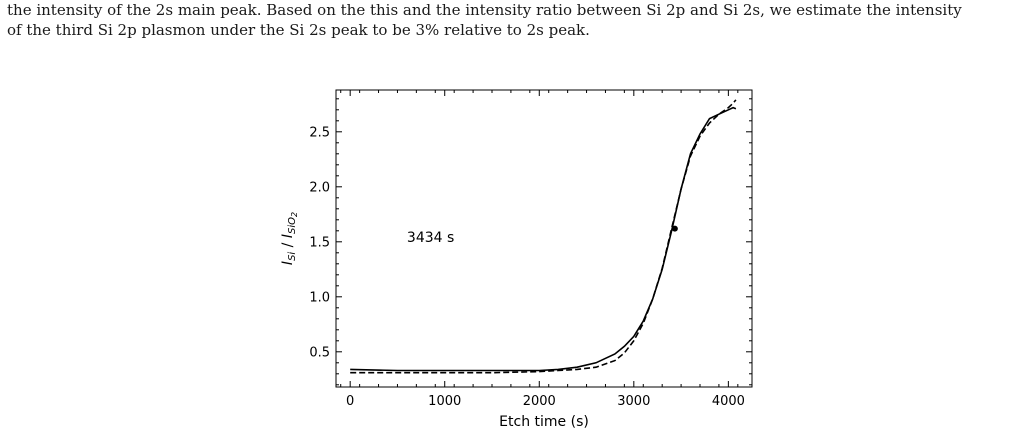 This screenshot has height=439, width=1027. Describe the element at coordinates (544, 422) in the screenshot. I see `x-axis-label: Etch time (s)` at that location.